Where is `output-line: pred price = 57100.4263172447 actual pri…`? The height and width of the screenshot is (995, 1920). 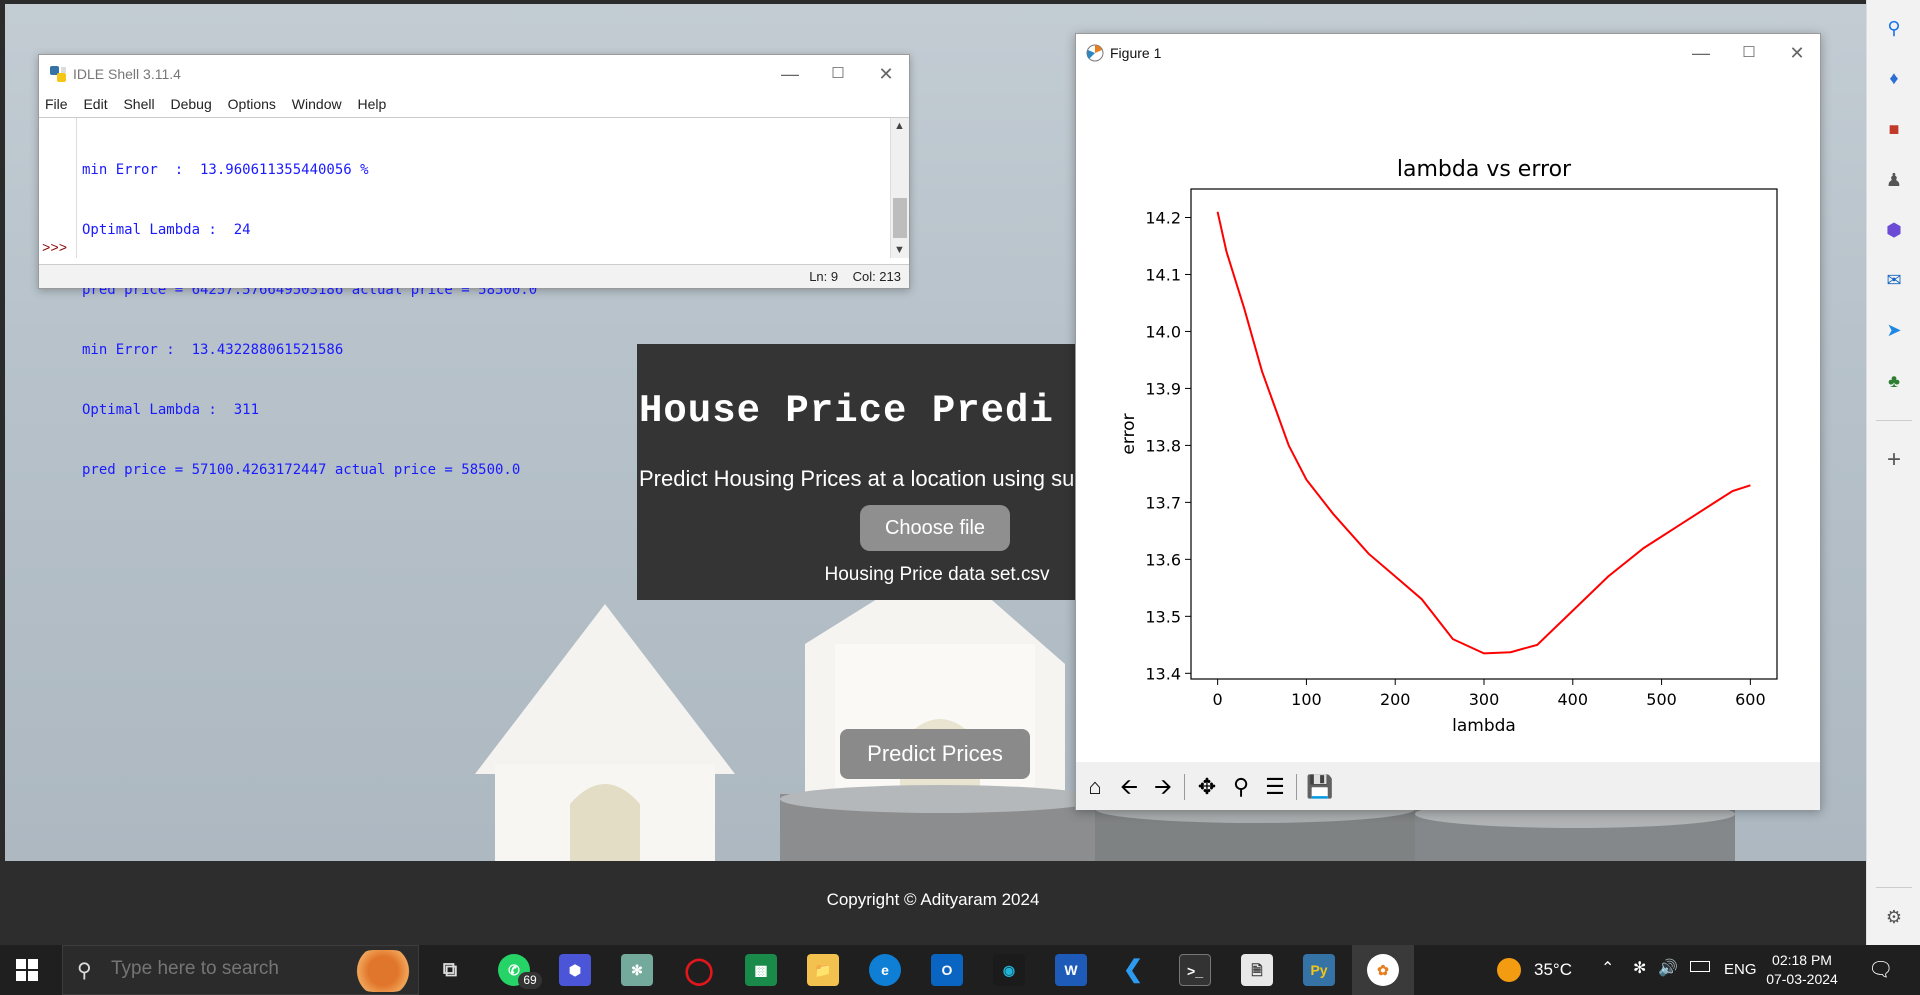 output-line: pred price = 57100.4263172447 actual pri… is located at coordinates (301, 470).